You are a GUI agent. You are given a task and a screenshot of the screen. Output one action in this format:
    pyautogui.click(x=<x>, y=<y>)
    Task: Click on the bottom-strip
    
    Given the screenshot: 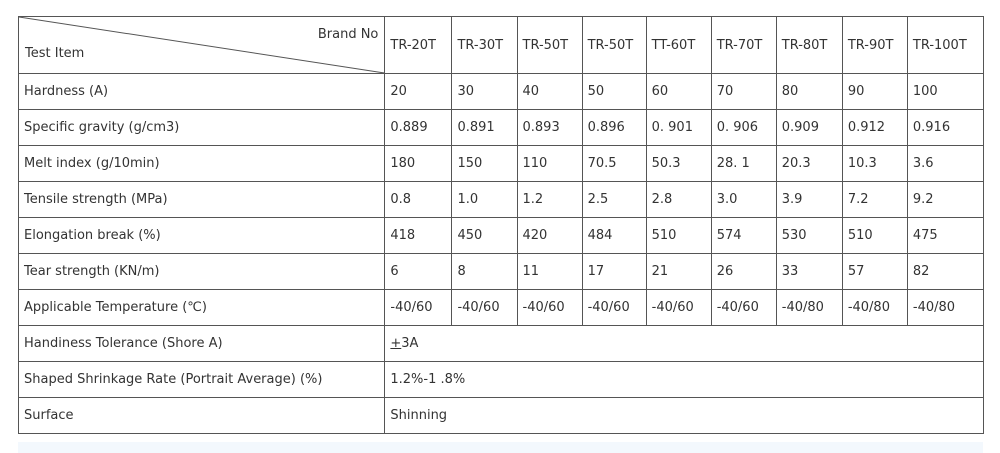 What is the action you would take?
    pyautogui.click(x=500, y=447)
    